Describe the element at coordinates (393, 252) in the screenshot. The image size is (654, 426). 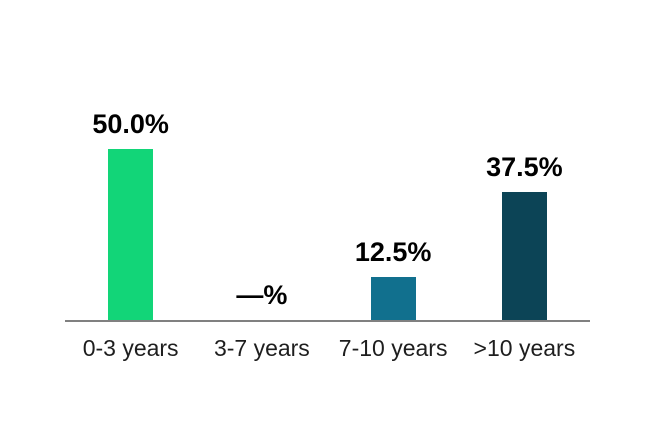
I see `value-label: 12.5%` at that location.